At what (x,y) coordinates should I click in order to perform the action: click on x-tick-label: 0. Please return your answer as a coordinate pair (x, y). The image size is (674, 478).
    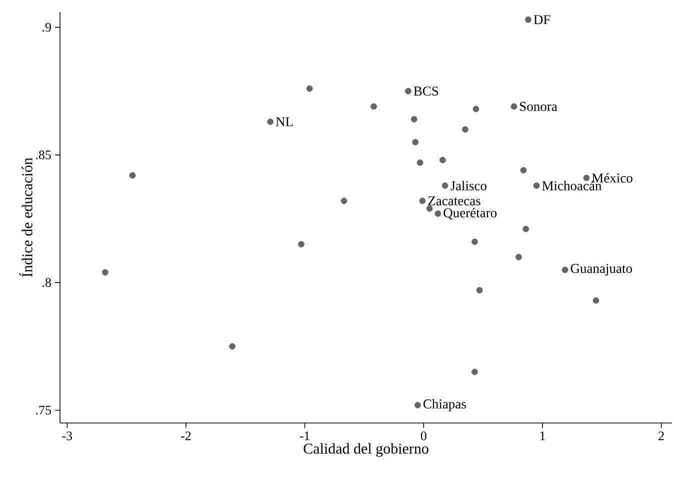
    Looking at the image, I should click on (423, 436).